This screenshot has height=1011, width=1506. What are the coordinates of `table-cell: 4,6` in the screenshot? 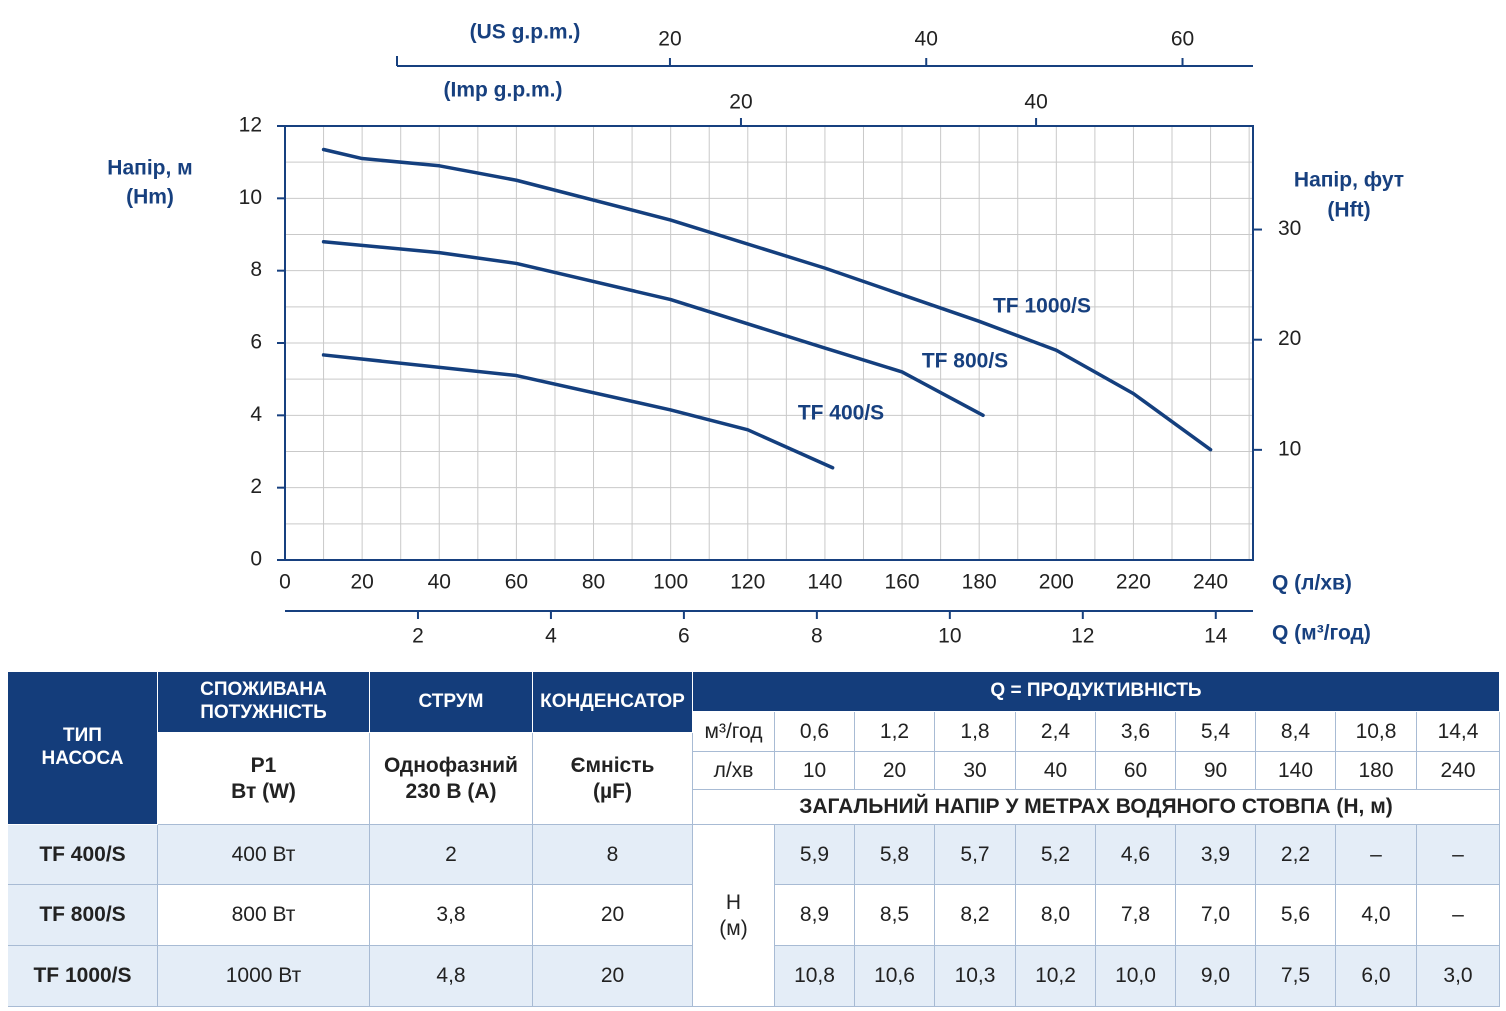 It's located at (1136, 855).